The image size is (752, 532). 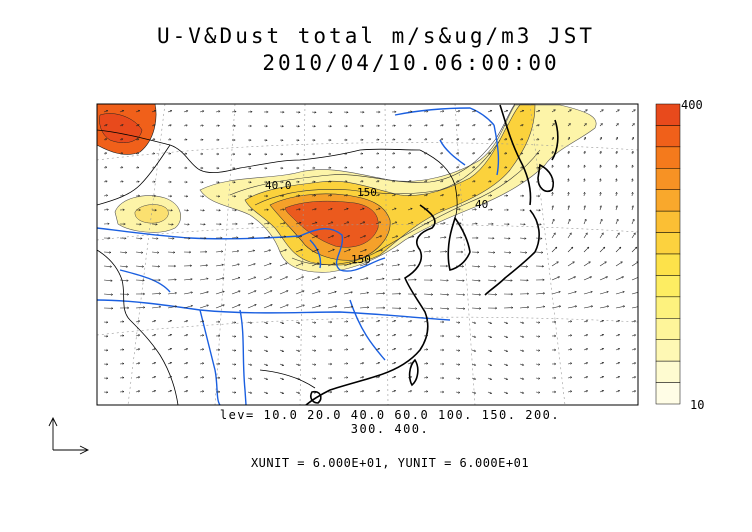 I want to click on colorbar-swatch, so click(x=668, y=286).